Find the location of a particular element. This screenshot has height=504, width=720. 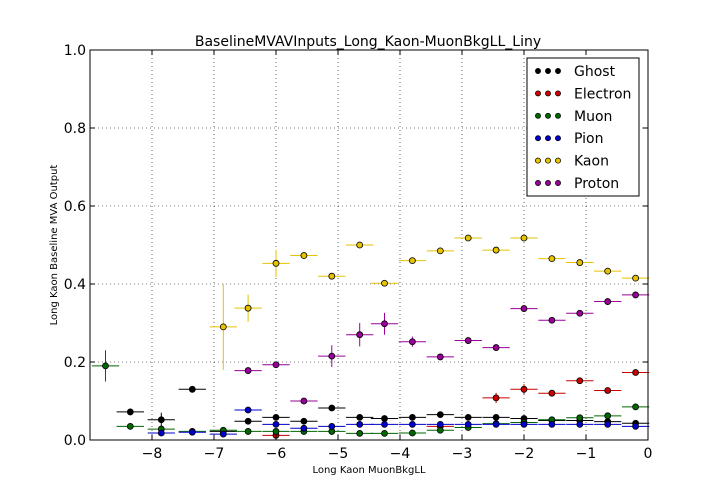

x-tick-label: 0 is located at coordinates (648, 454).